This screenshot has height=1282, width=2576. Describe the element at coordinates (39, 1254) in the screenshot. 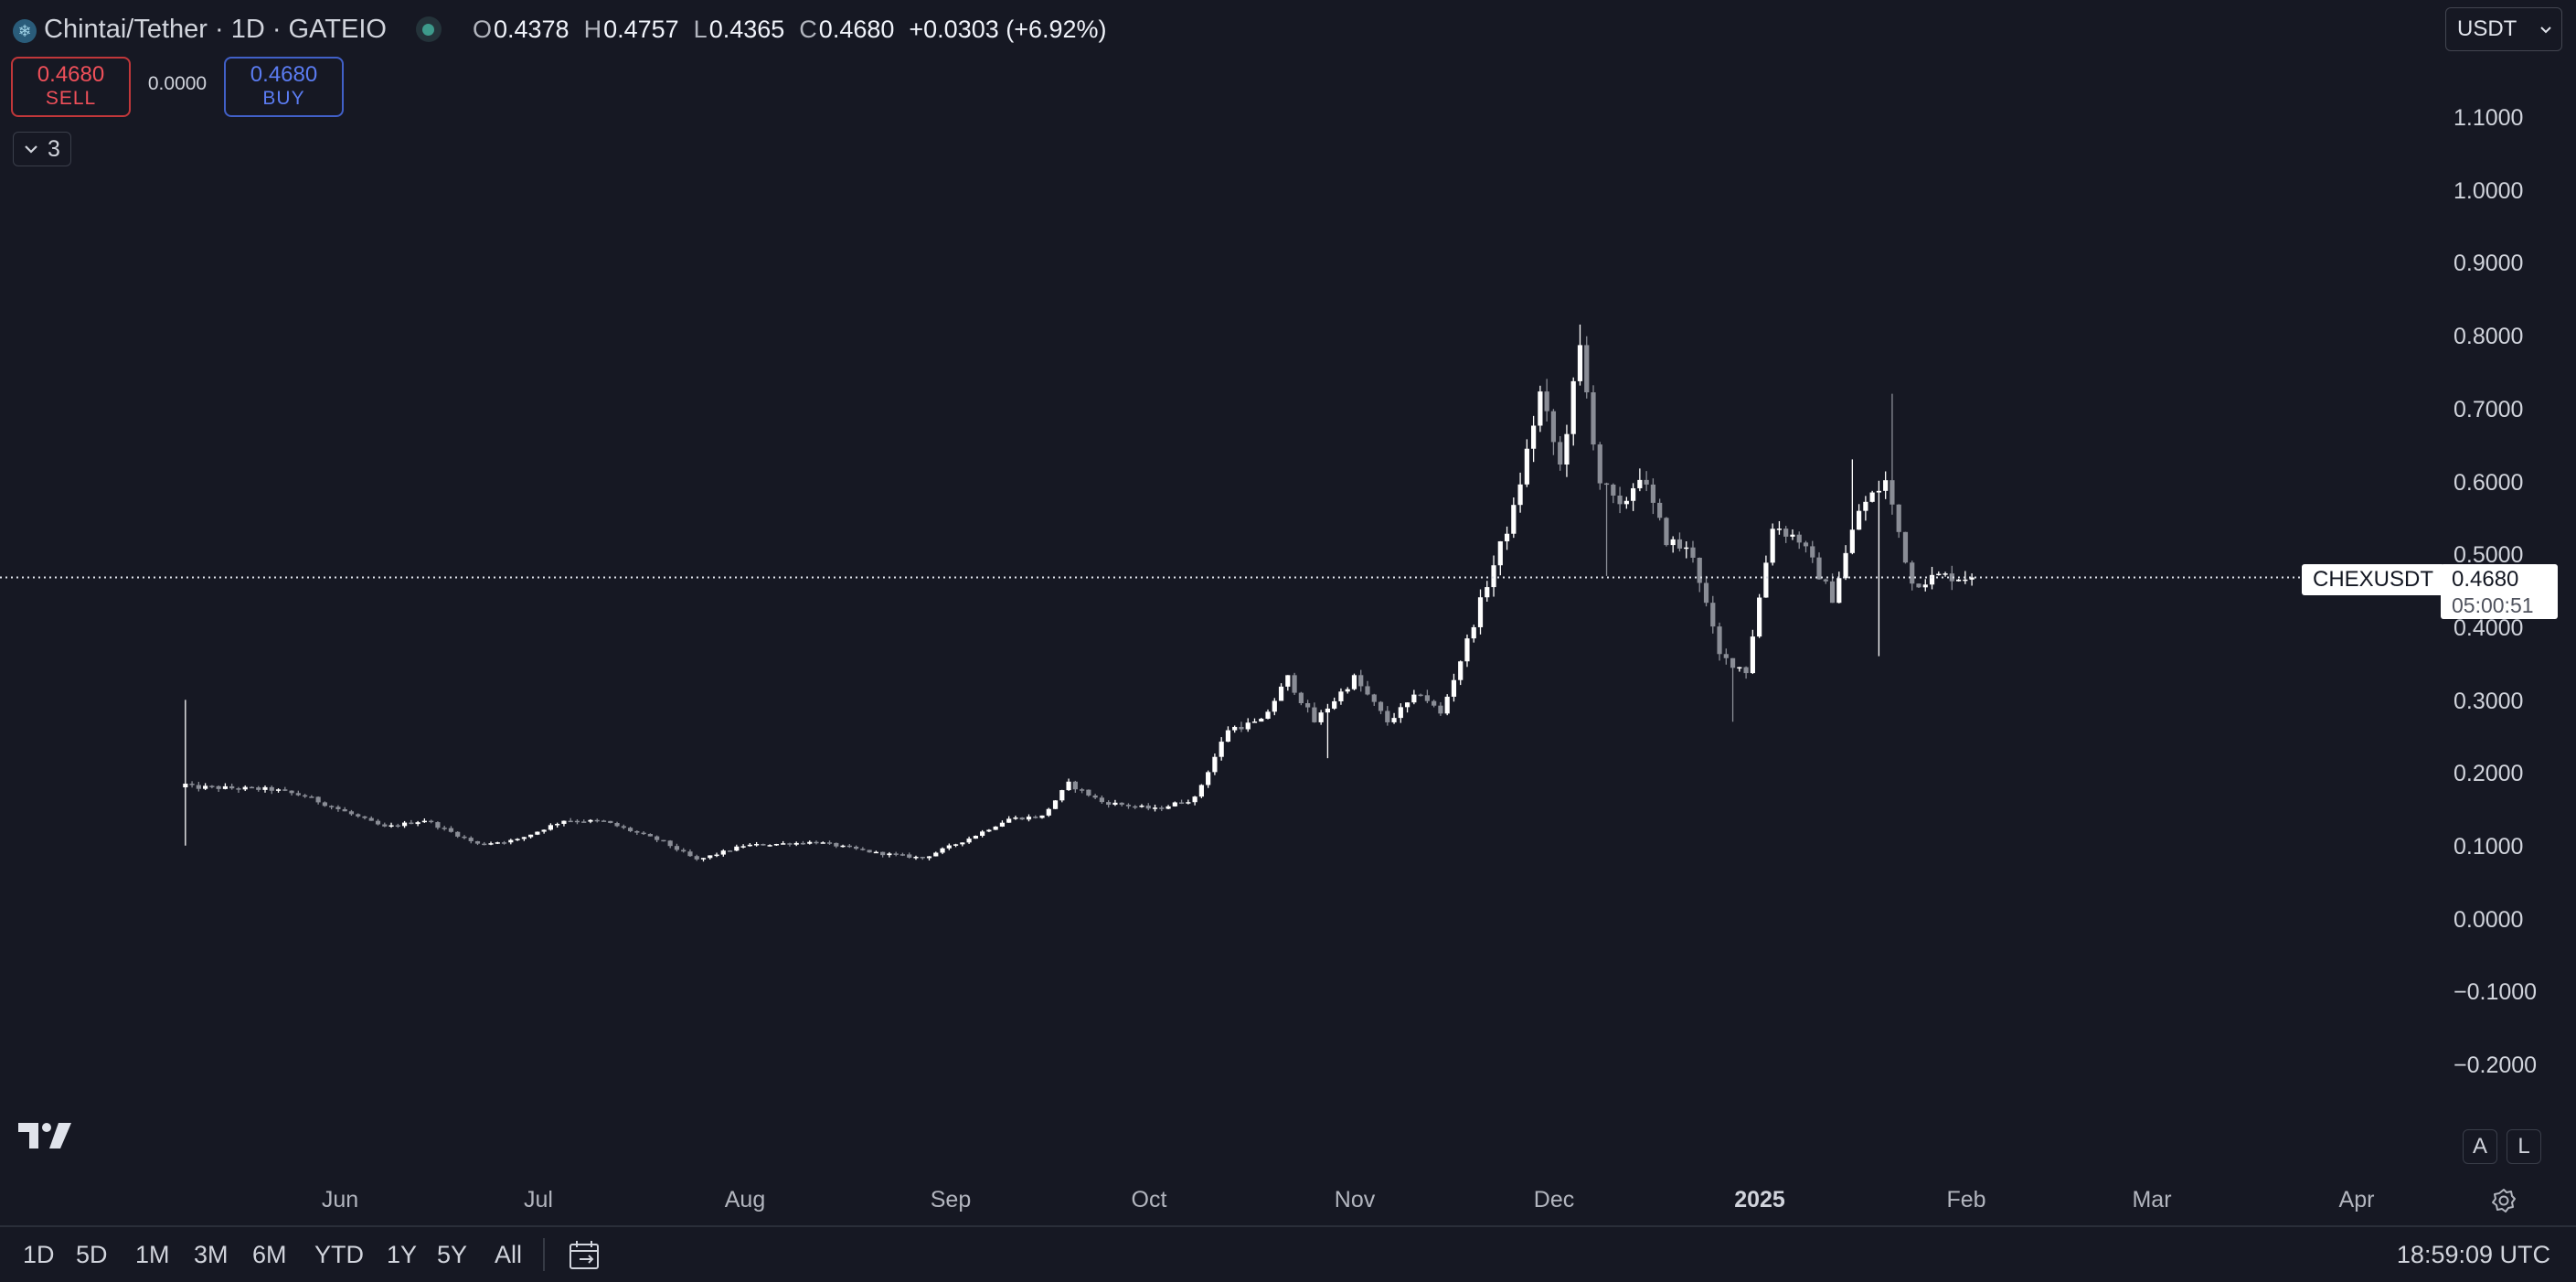

I see `range-button-1d: 1D` at that location.